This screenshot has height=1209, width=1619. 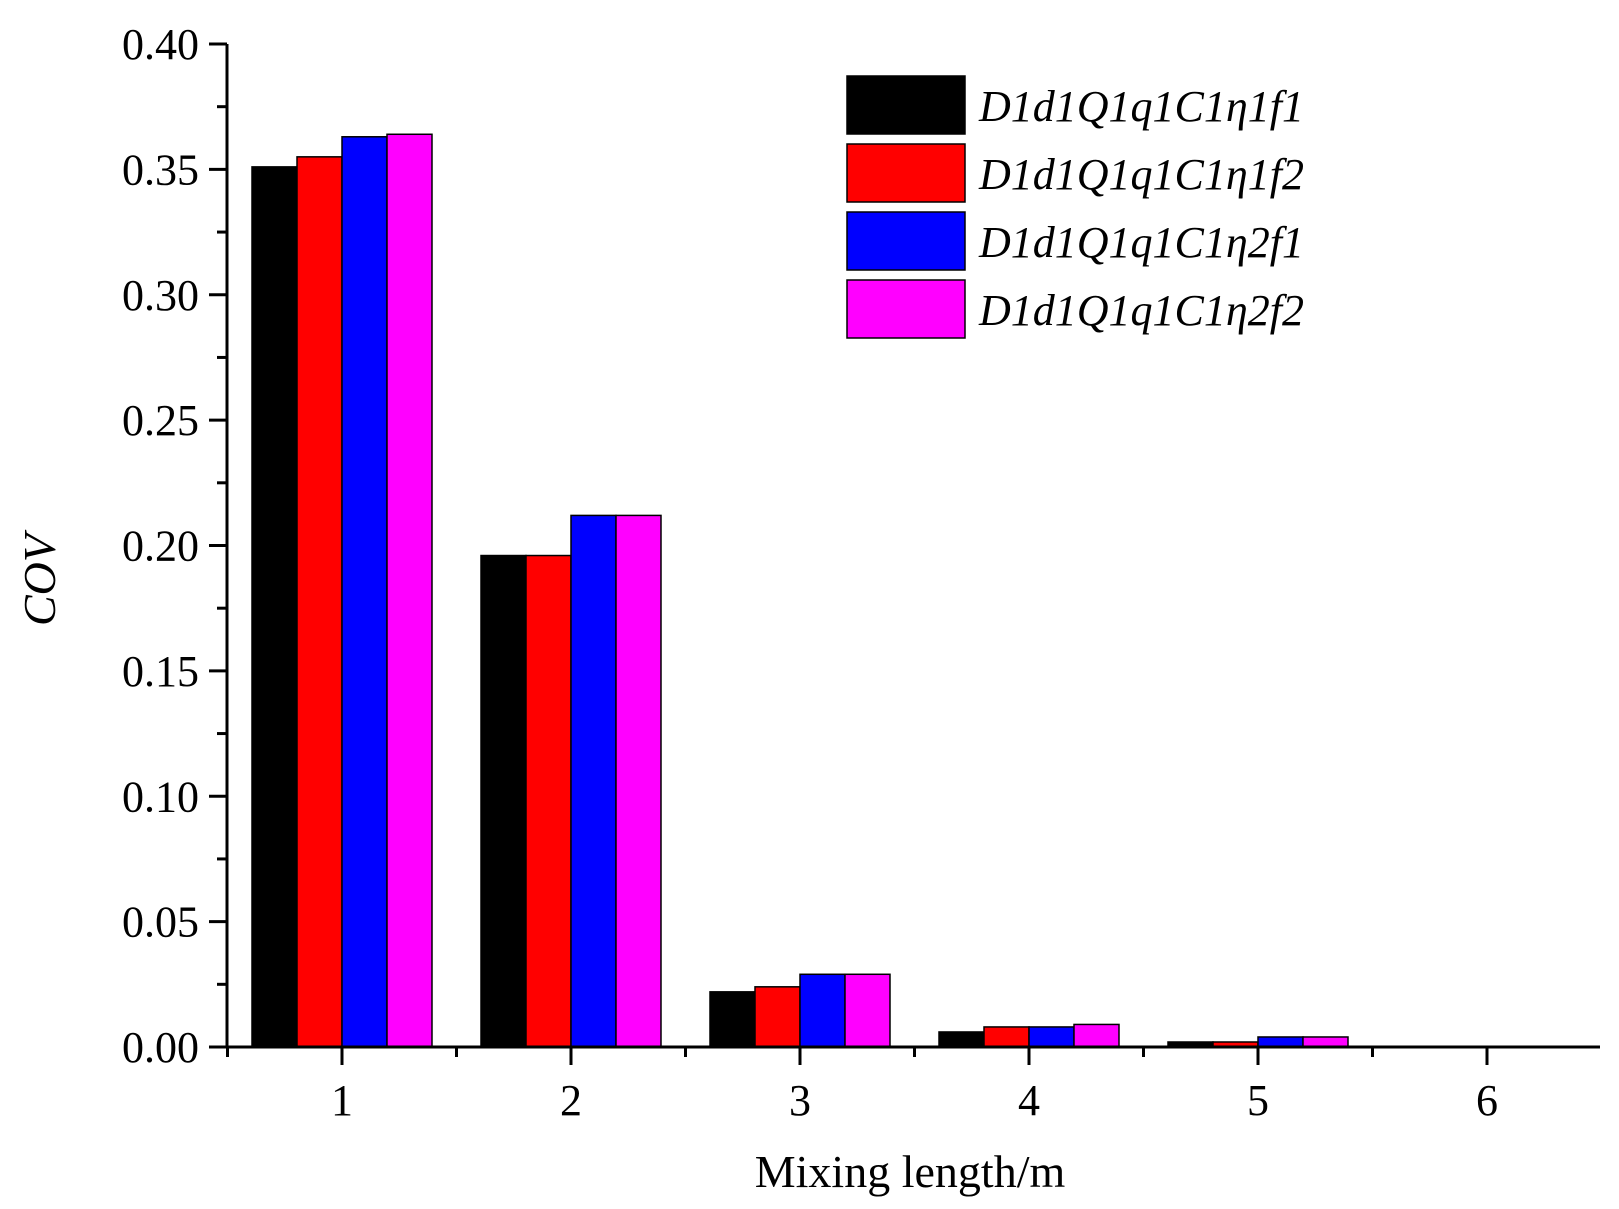 I want to click on y-tick-label: 0.05, so click(x=160, y=922).